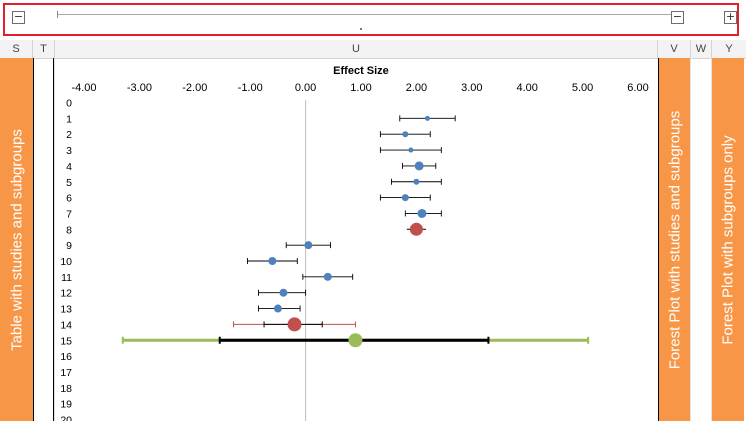 The height and width of the screenshot is (421, 746). Describe the element at coordinates (371, 19) in the screenshot. I see `zoom-control-bar: − − +` at that location.